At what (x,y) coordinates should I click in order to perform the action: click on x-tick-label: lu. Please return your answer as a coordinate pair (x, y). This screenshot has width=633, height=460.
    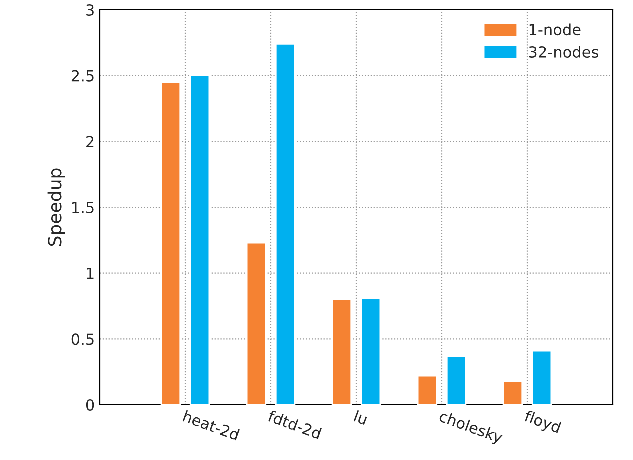
    Looking at the image, I should click on (361, 418).